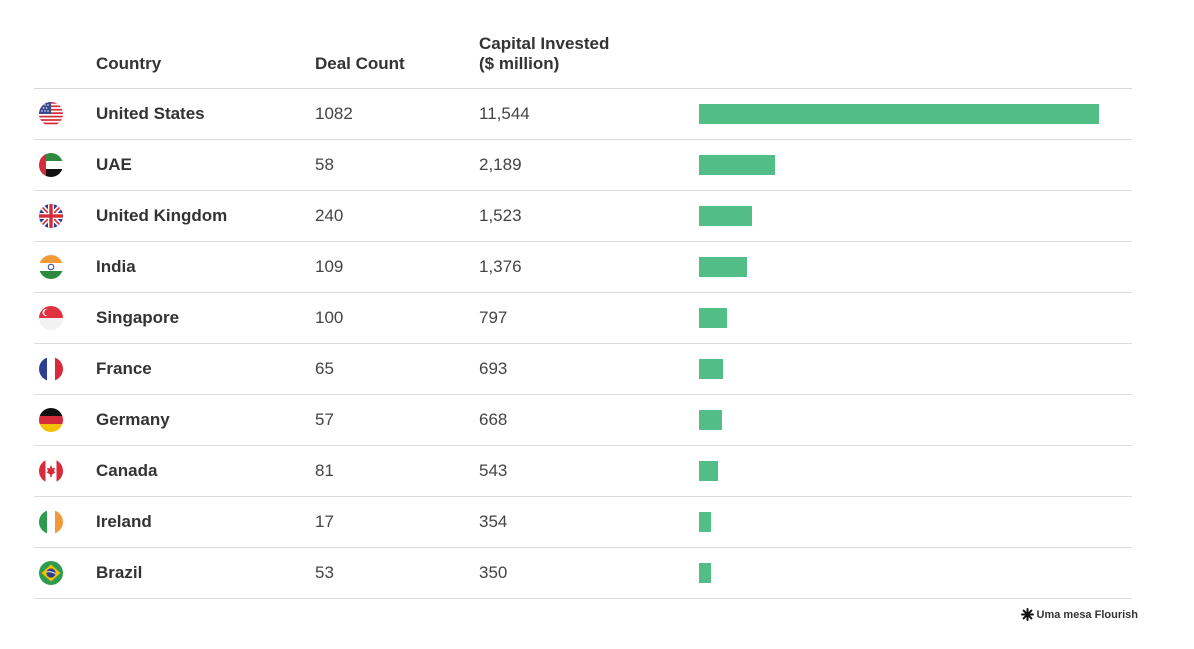  What do you see at coordinates (124, 521) in the screenshot?
I see `country-name: Ireland` at bounding box center [124, 521].